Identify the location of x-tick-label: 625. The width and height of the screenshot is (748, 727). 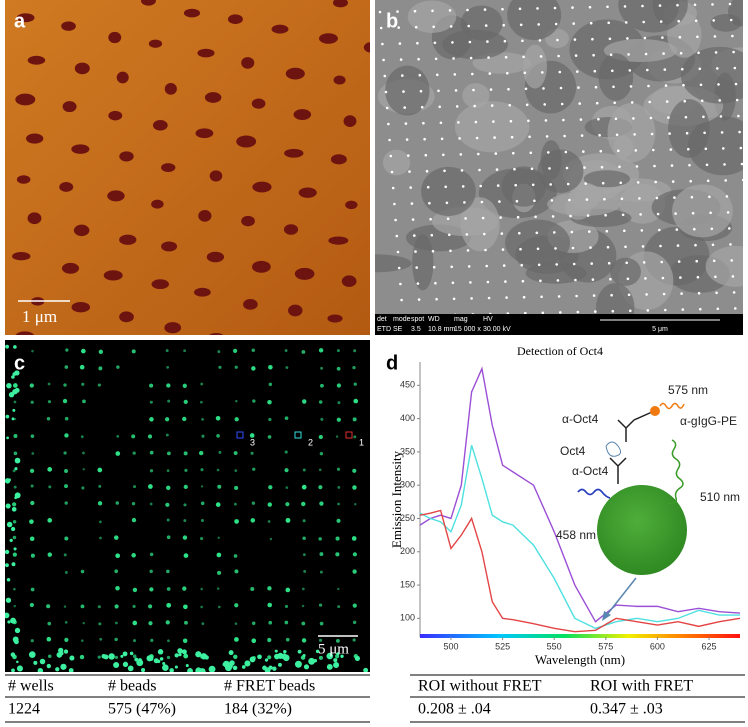
(709, 646).